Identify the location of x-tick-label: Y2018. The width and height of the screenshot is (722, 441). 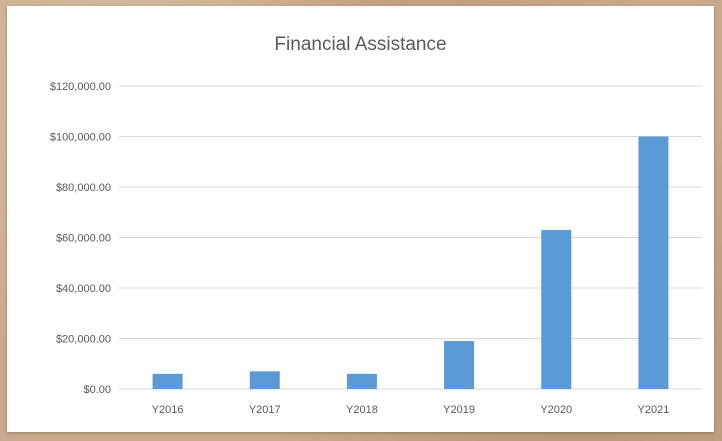
(362, 410).